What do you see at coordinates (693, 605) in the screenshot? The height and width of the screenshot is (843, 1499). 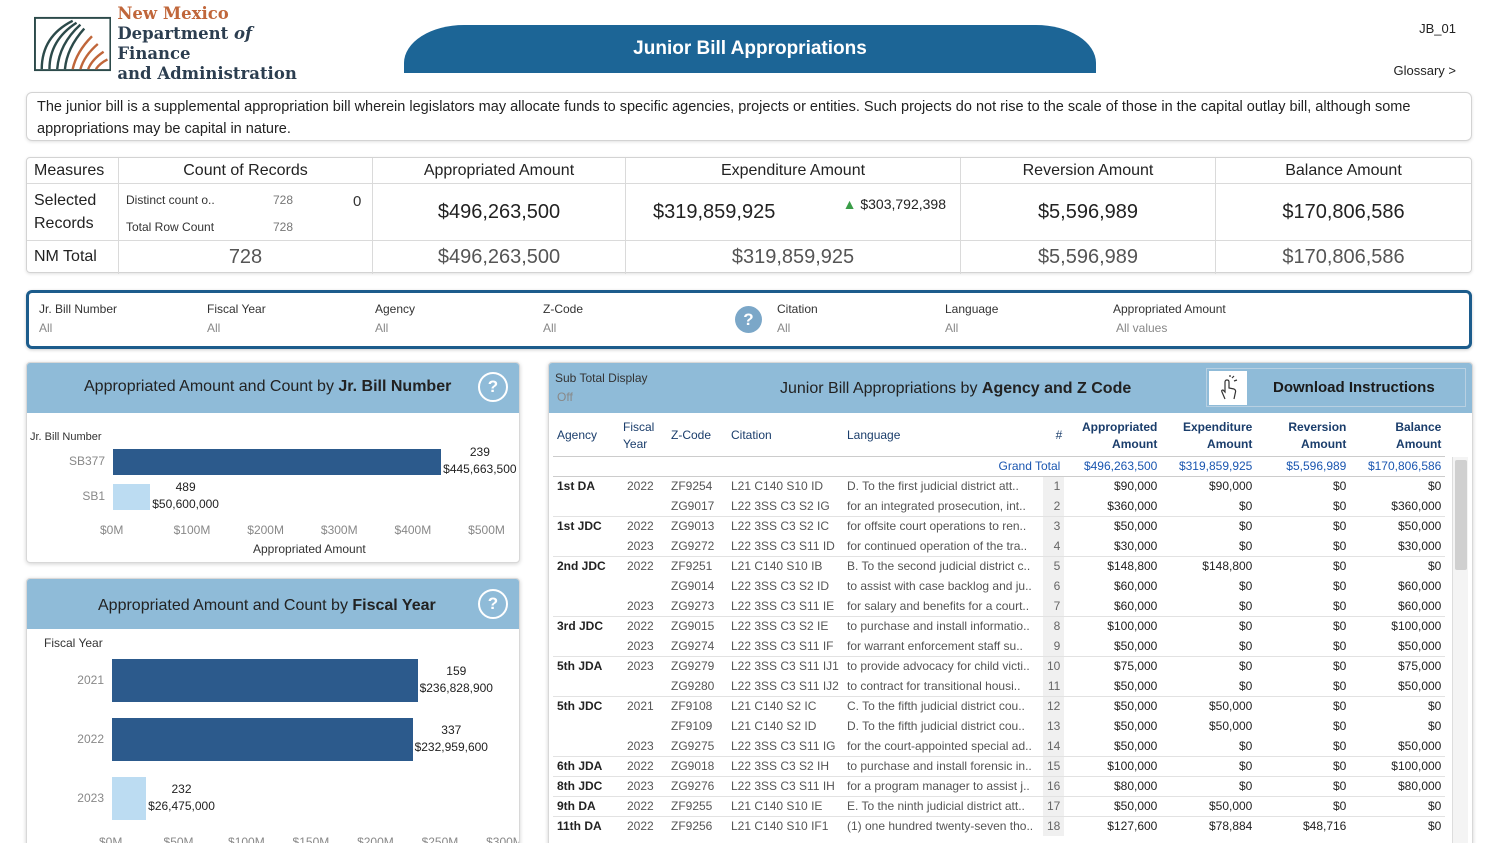 I see `cell-zcode: ZG9273` at bounding box center [693, 605].